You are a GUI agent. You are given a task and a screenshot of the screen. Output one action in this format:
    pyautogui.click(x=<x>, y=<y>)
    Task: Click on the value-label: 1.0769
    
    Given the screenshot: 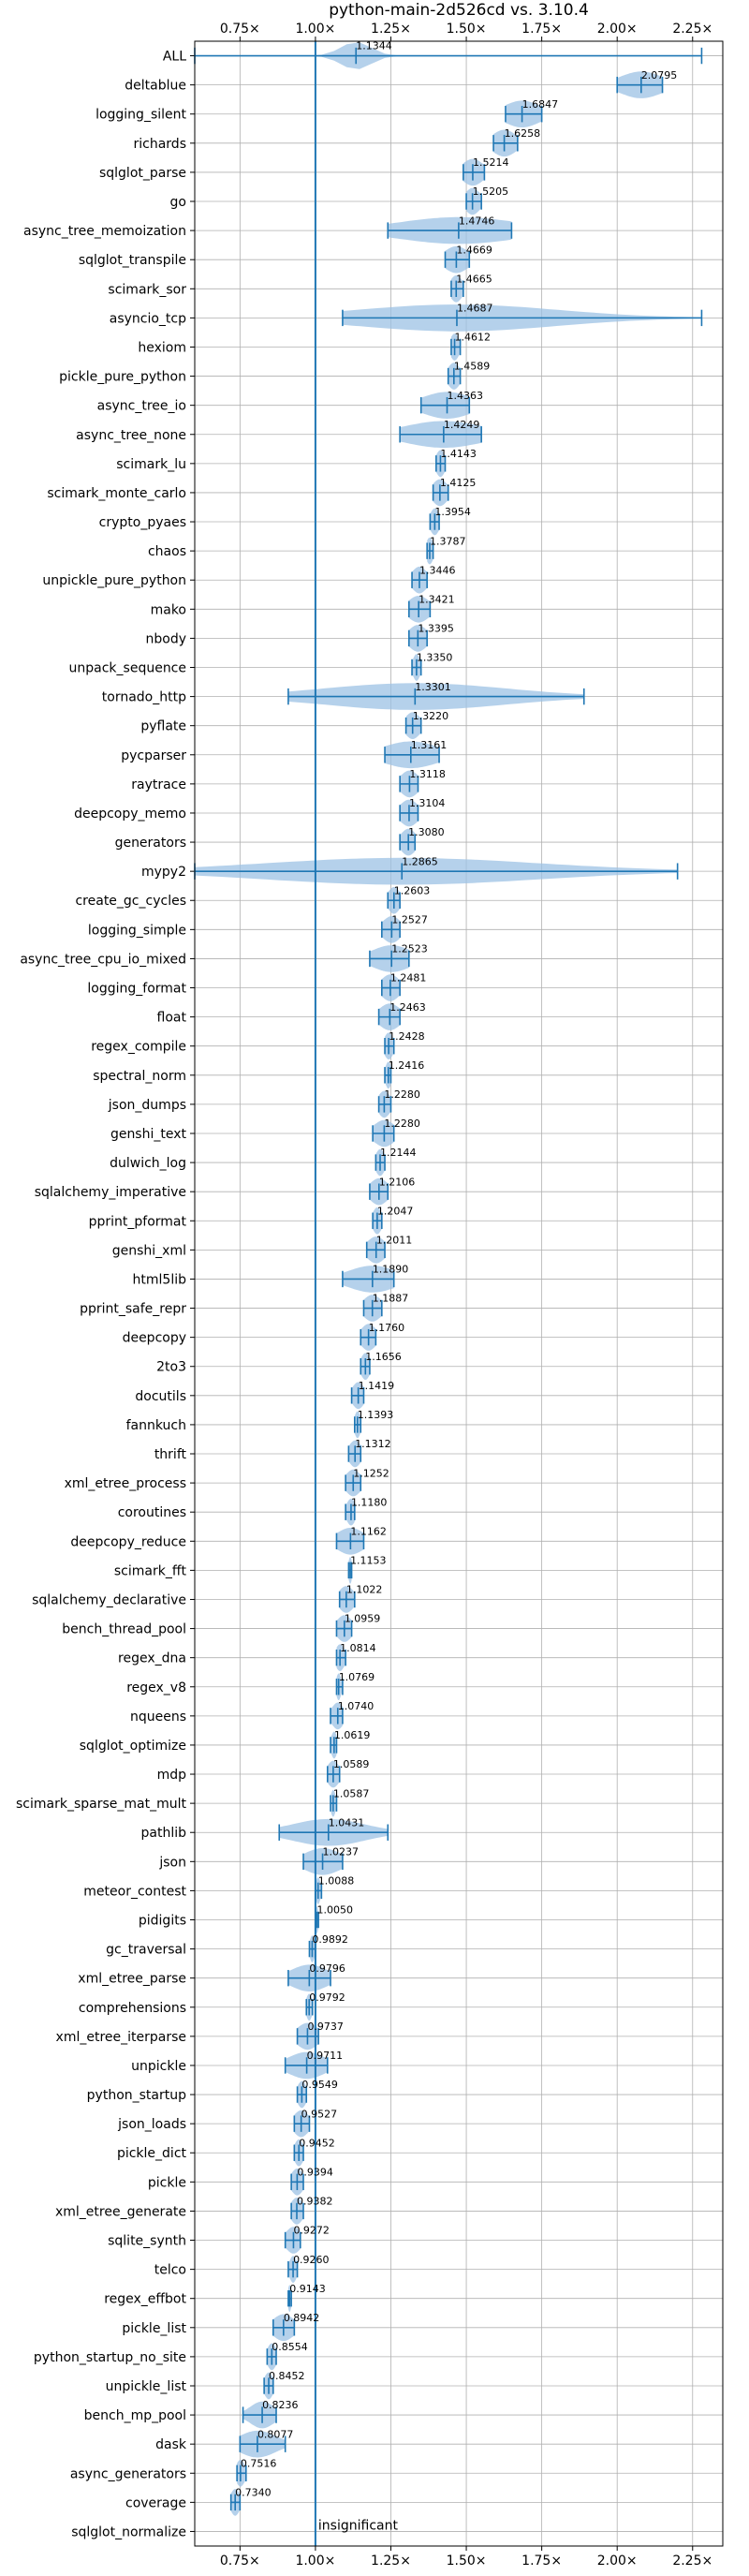 What is the action you would take?
    pyautogui.click(x=357, y=1677)
    